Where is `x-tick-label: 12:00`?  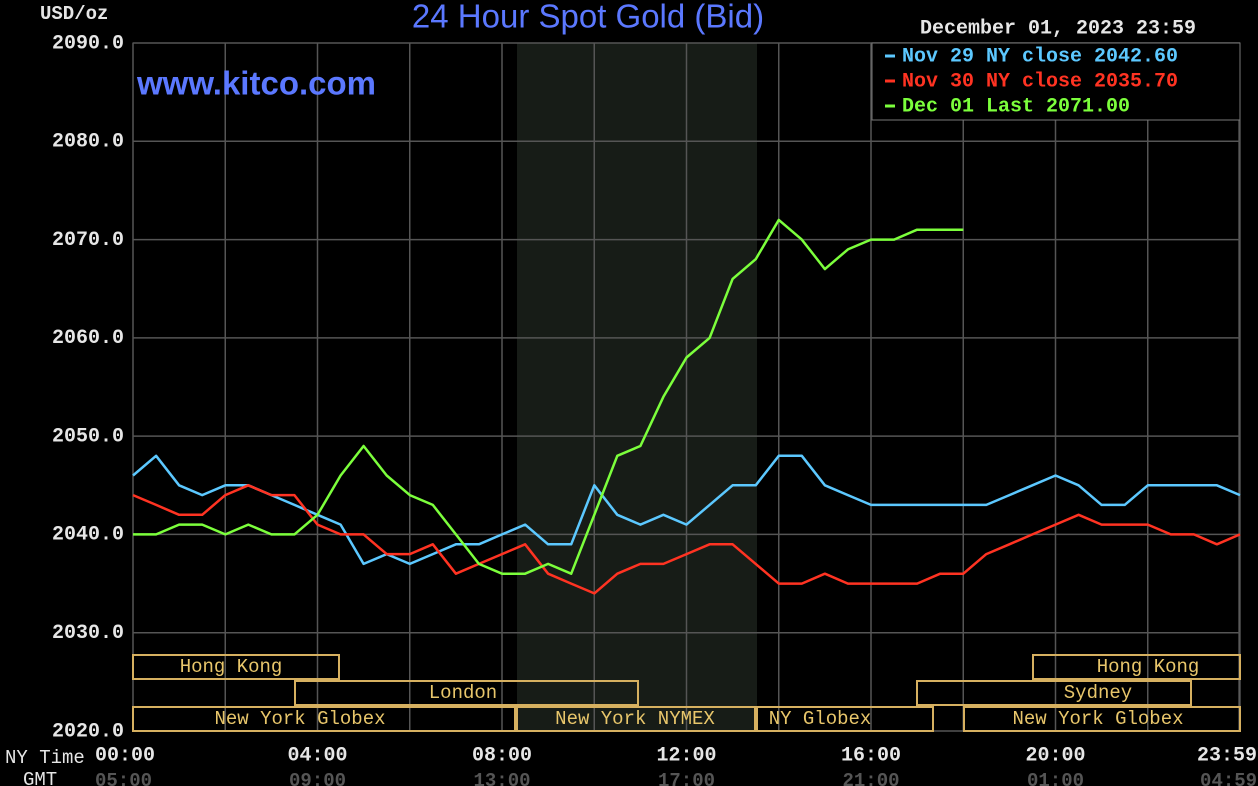
x-tick-label: 12:00 is located at coordinates (686, 755).